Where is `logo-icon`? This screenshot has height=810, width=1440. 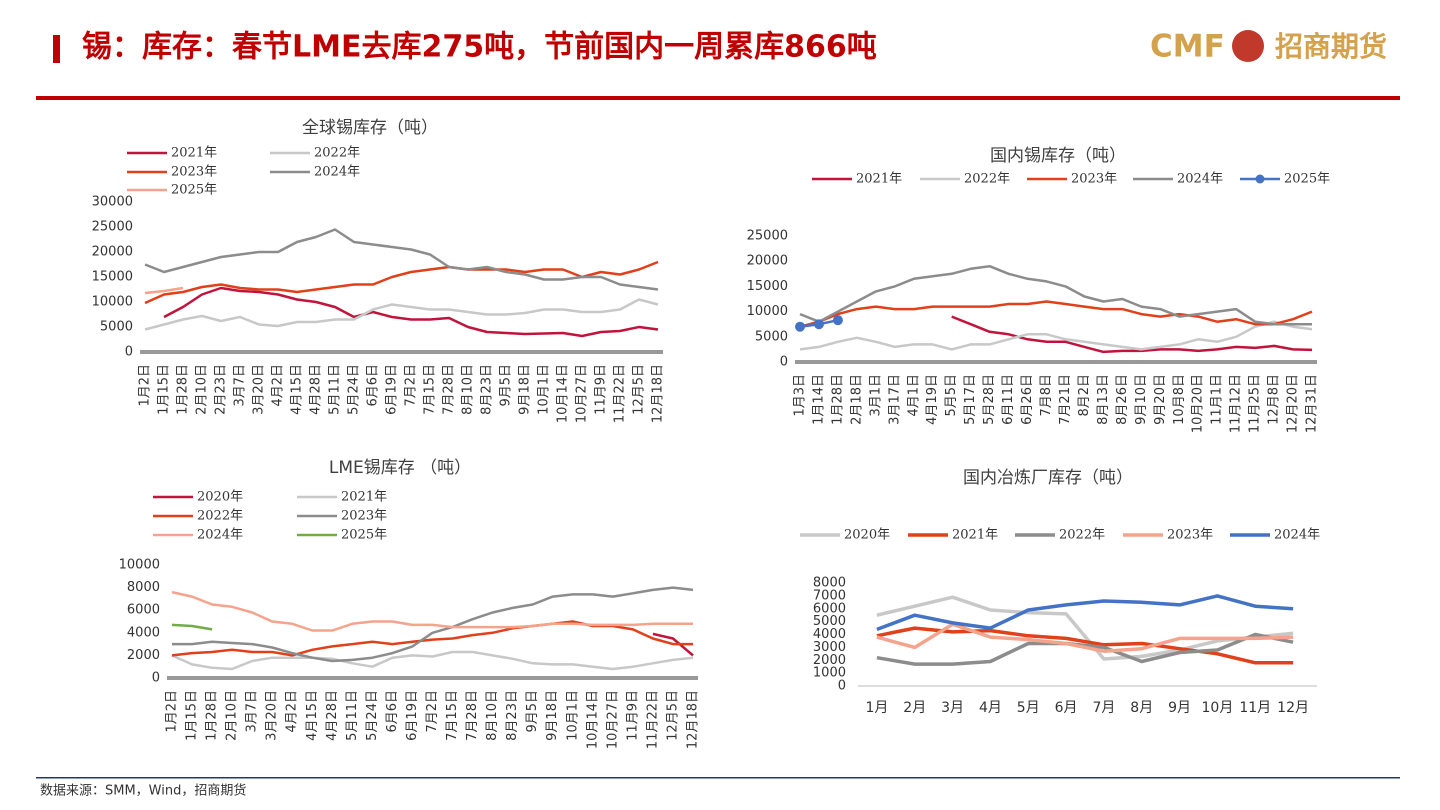 logo-icon is located at coordinates (1248, 46).